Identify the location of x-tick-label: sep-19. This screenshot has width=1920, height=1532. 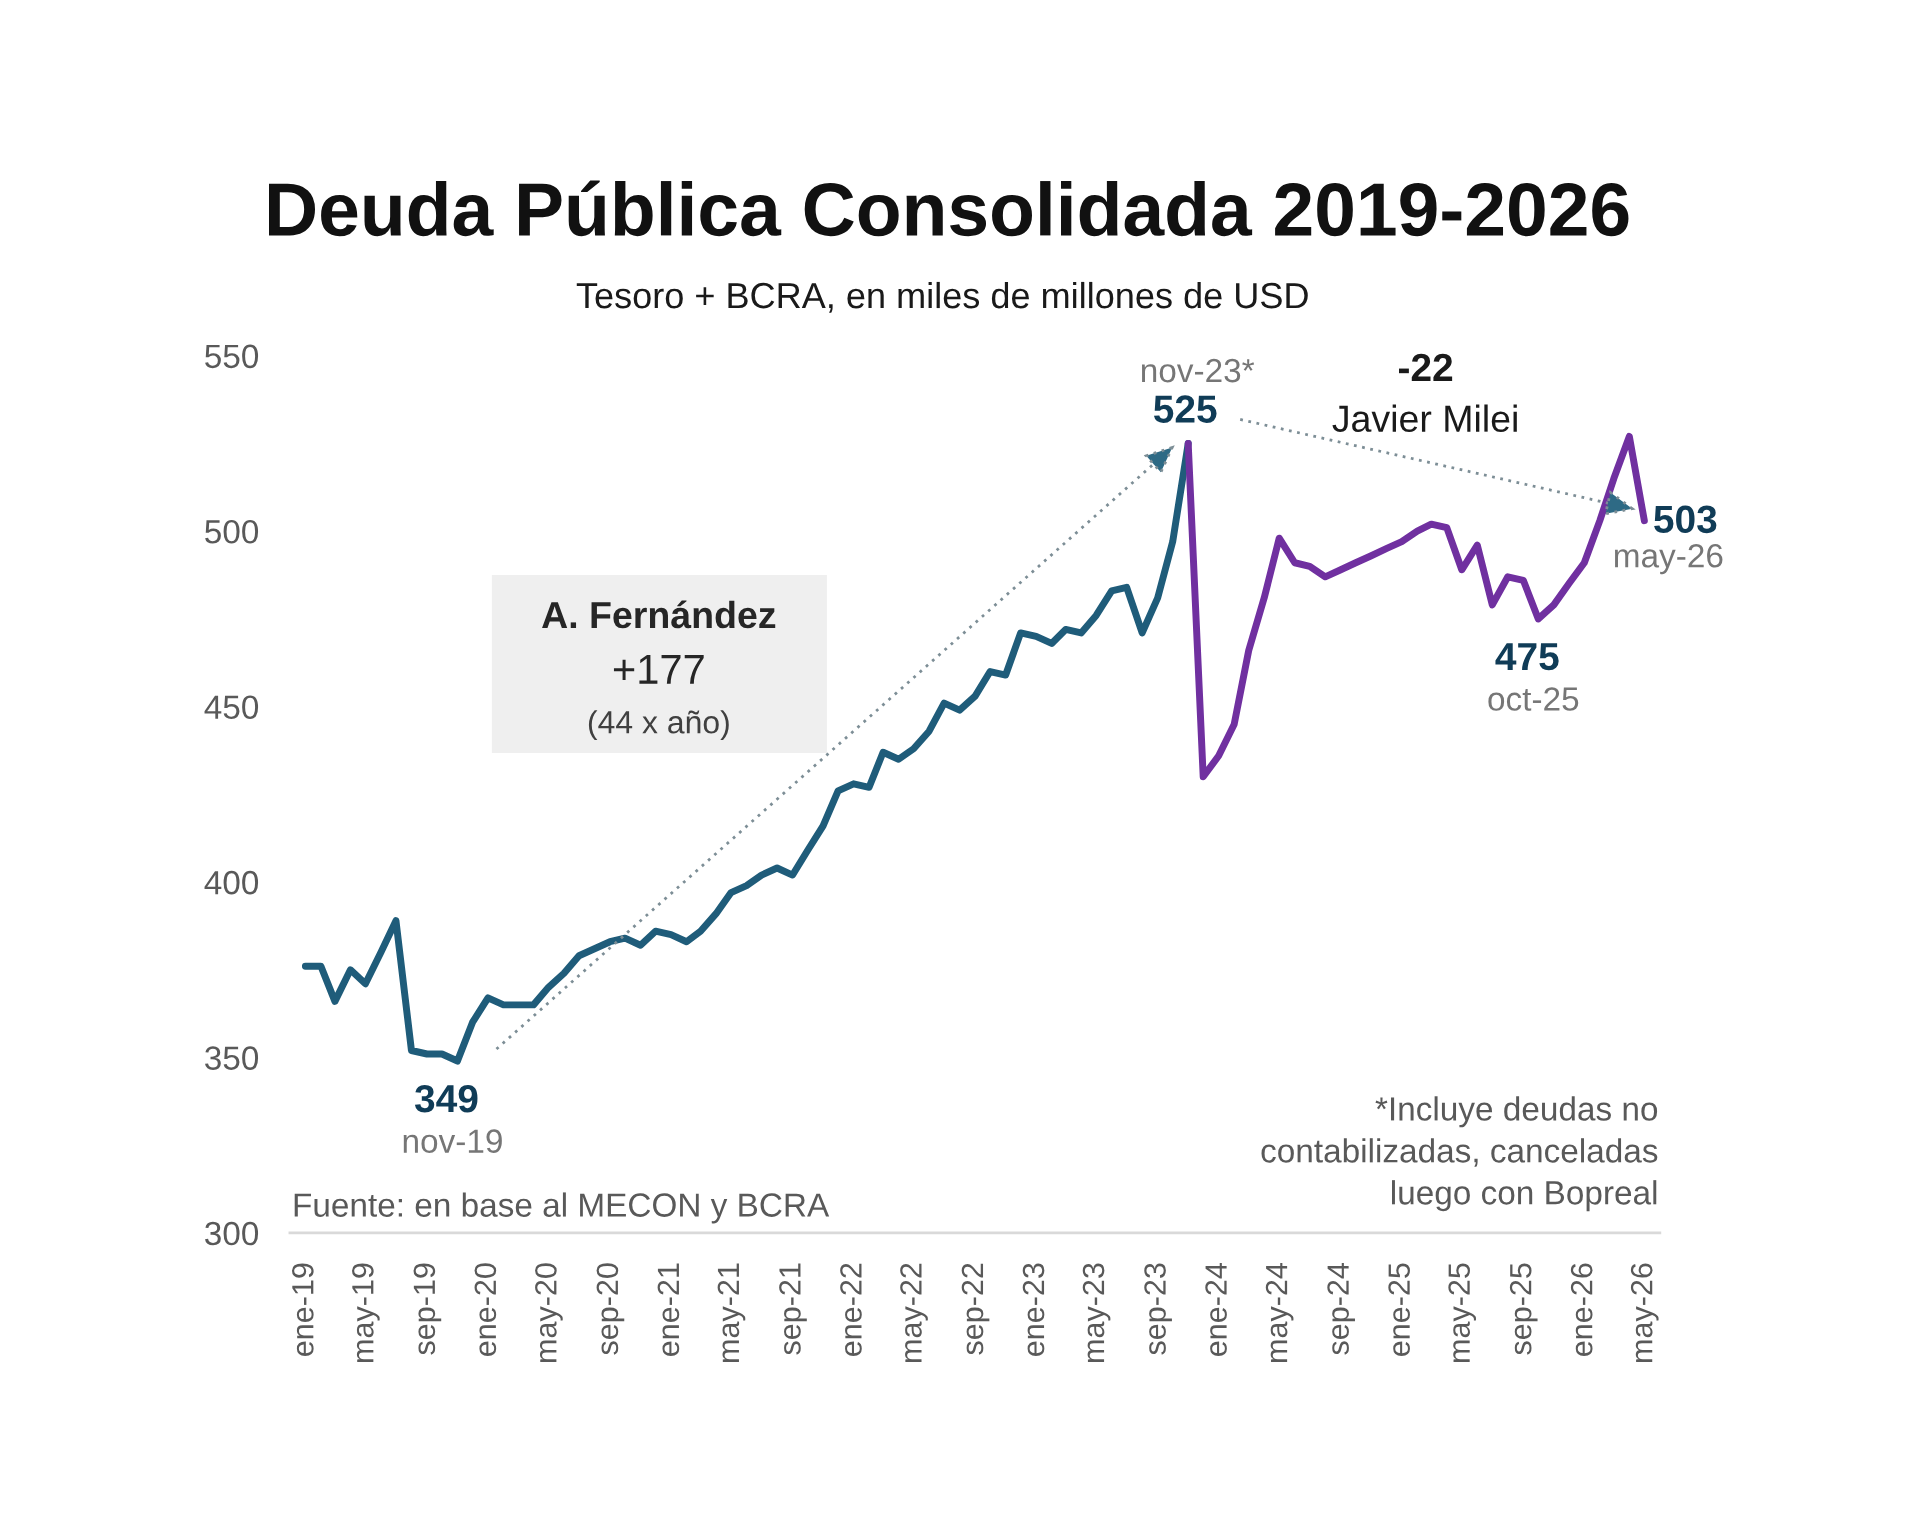
(427, 1309).